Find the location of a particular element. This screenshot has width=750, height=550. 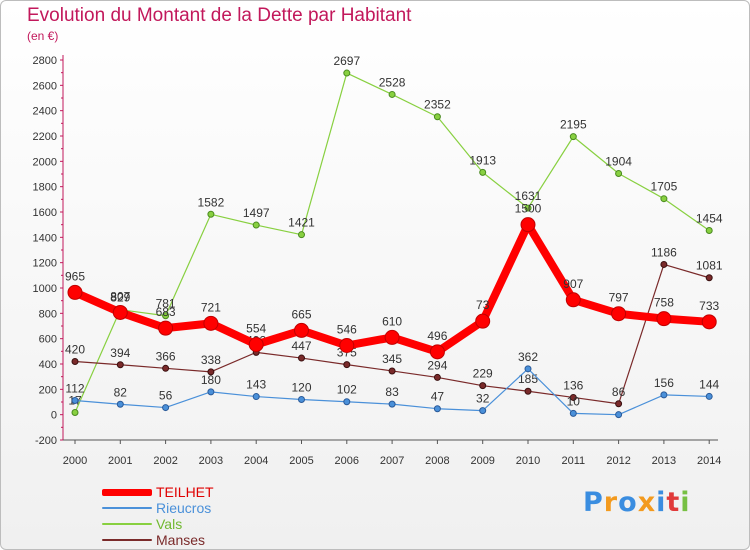

data-label-teilhet: 807 is located at coordinates (120, 296).